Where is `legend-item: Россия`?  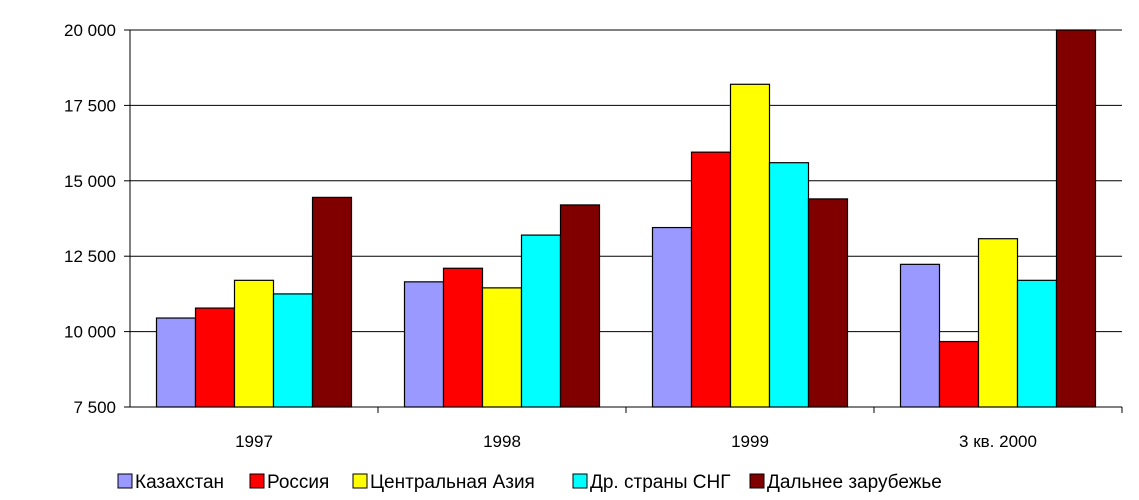
legend-item: Россия is located at coordinates (289, 482).